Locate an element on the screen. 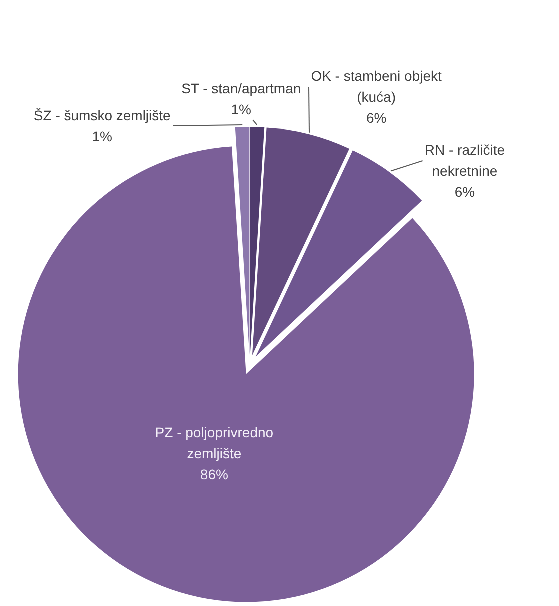  slice-label: RN - različite nekretnine is located at coordinates (465, 160).